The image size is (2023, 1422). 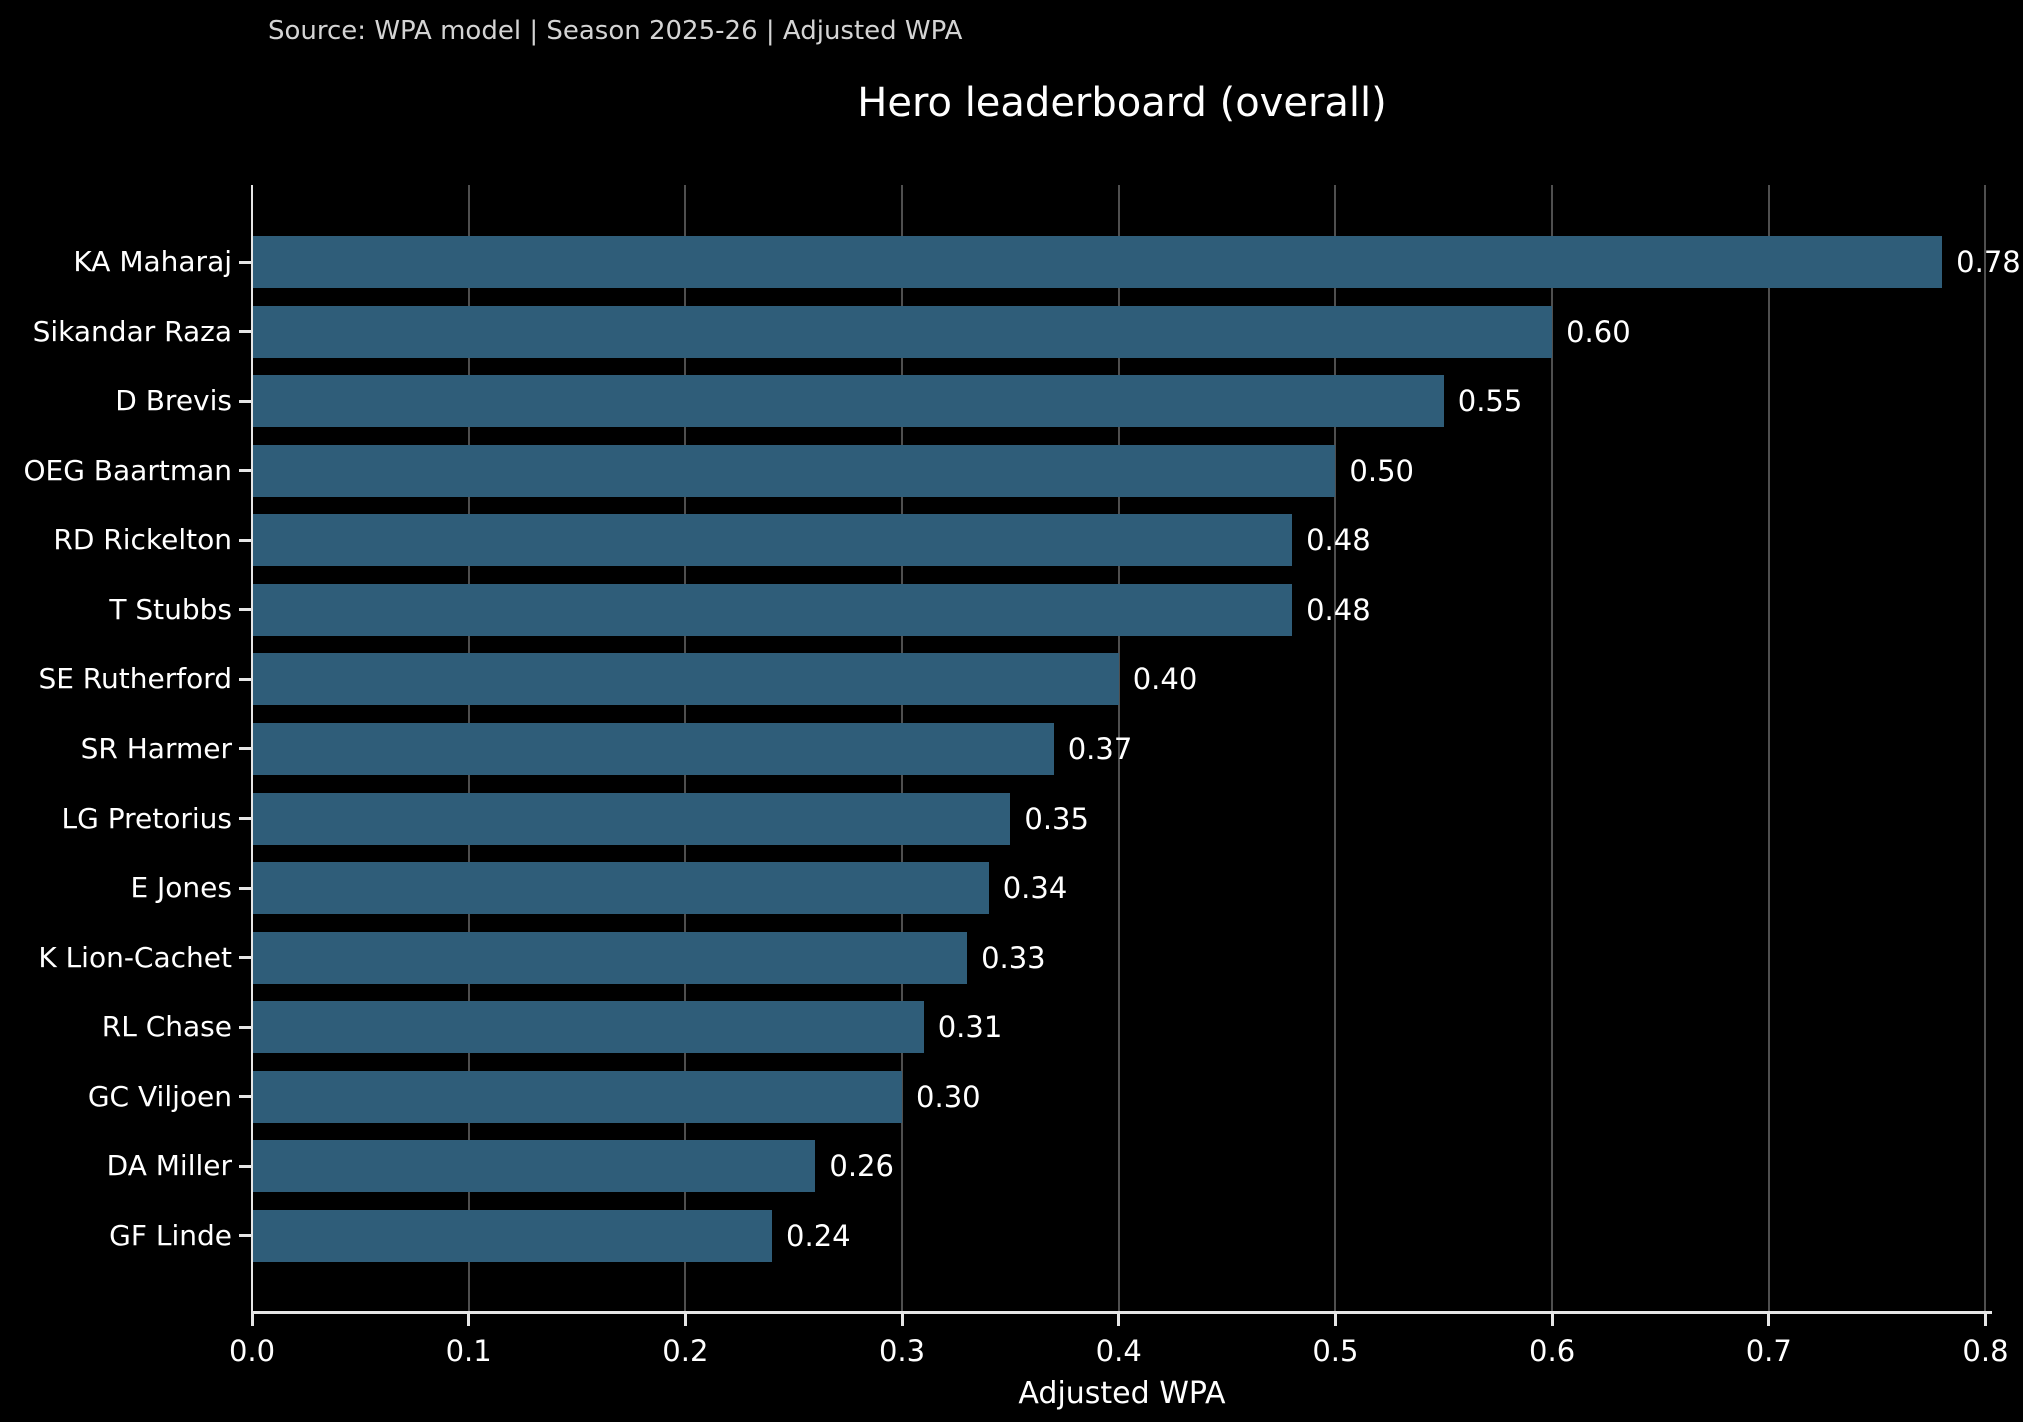 What do you see at coordinates (173, 401) in the screenshot?
I see `y-axis-label: D Brevis` at bounding box center [173, 401].